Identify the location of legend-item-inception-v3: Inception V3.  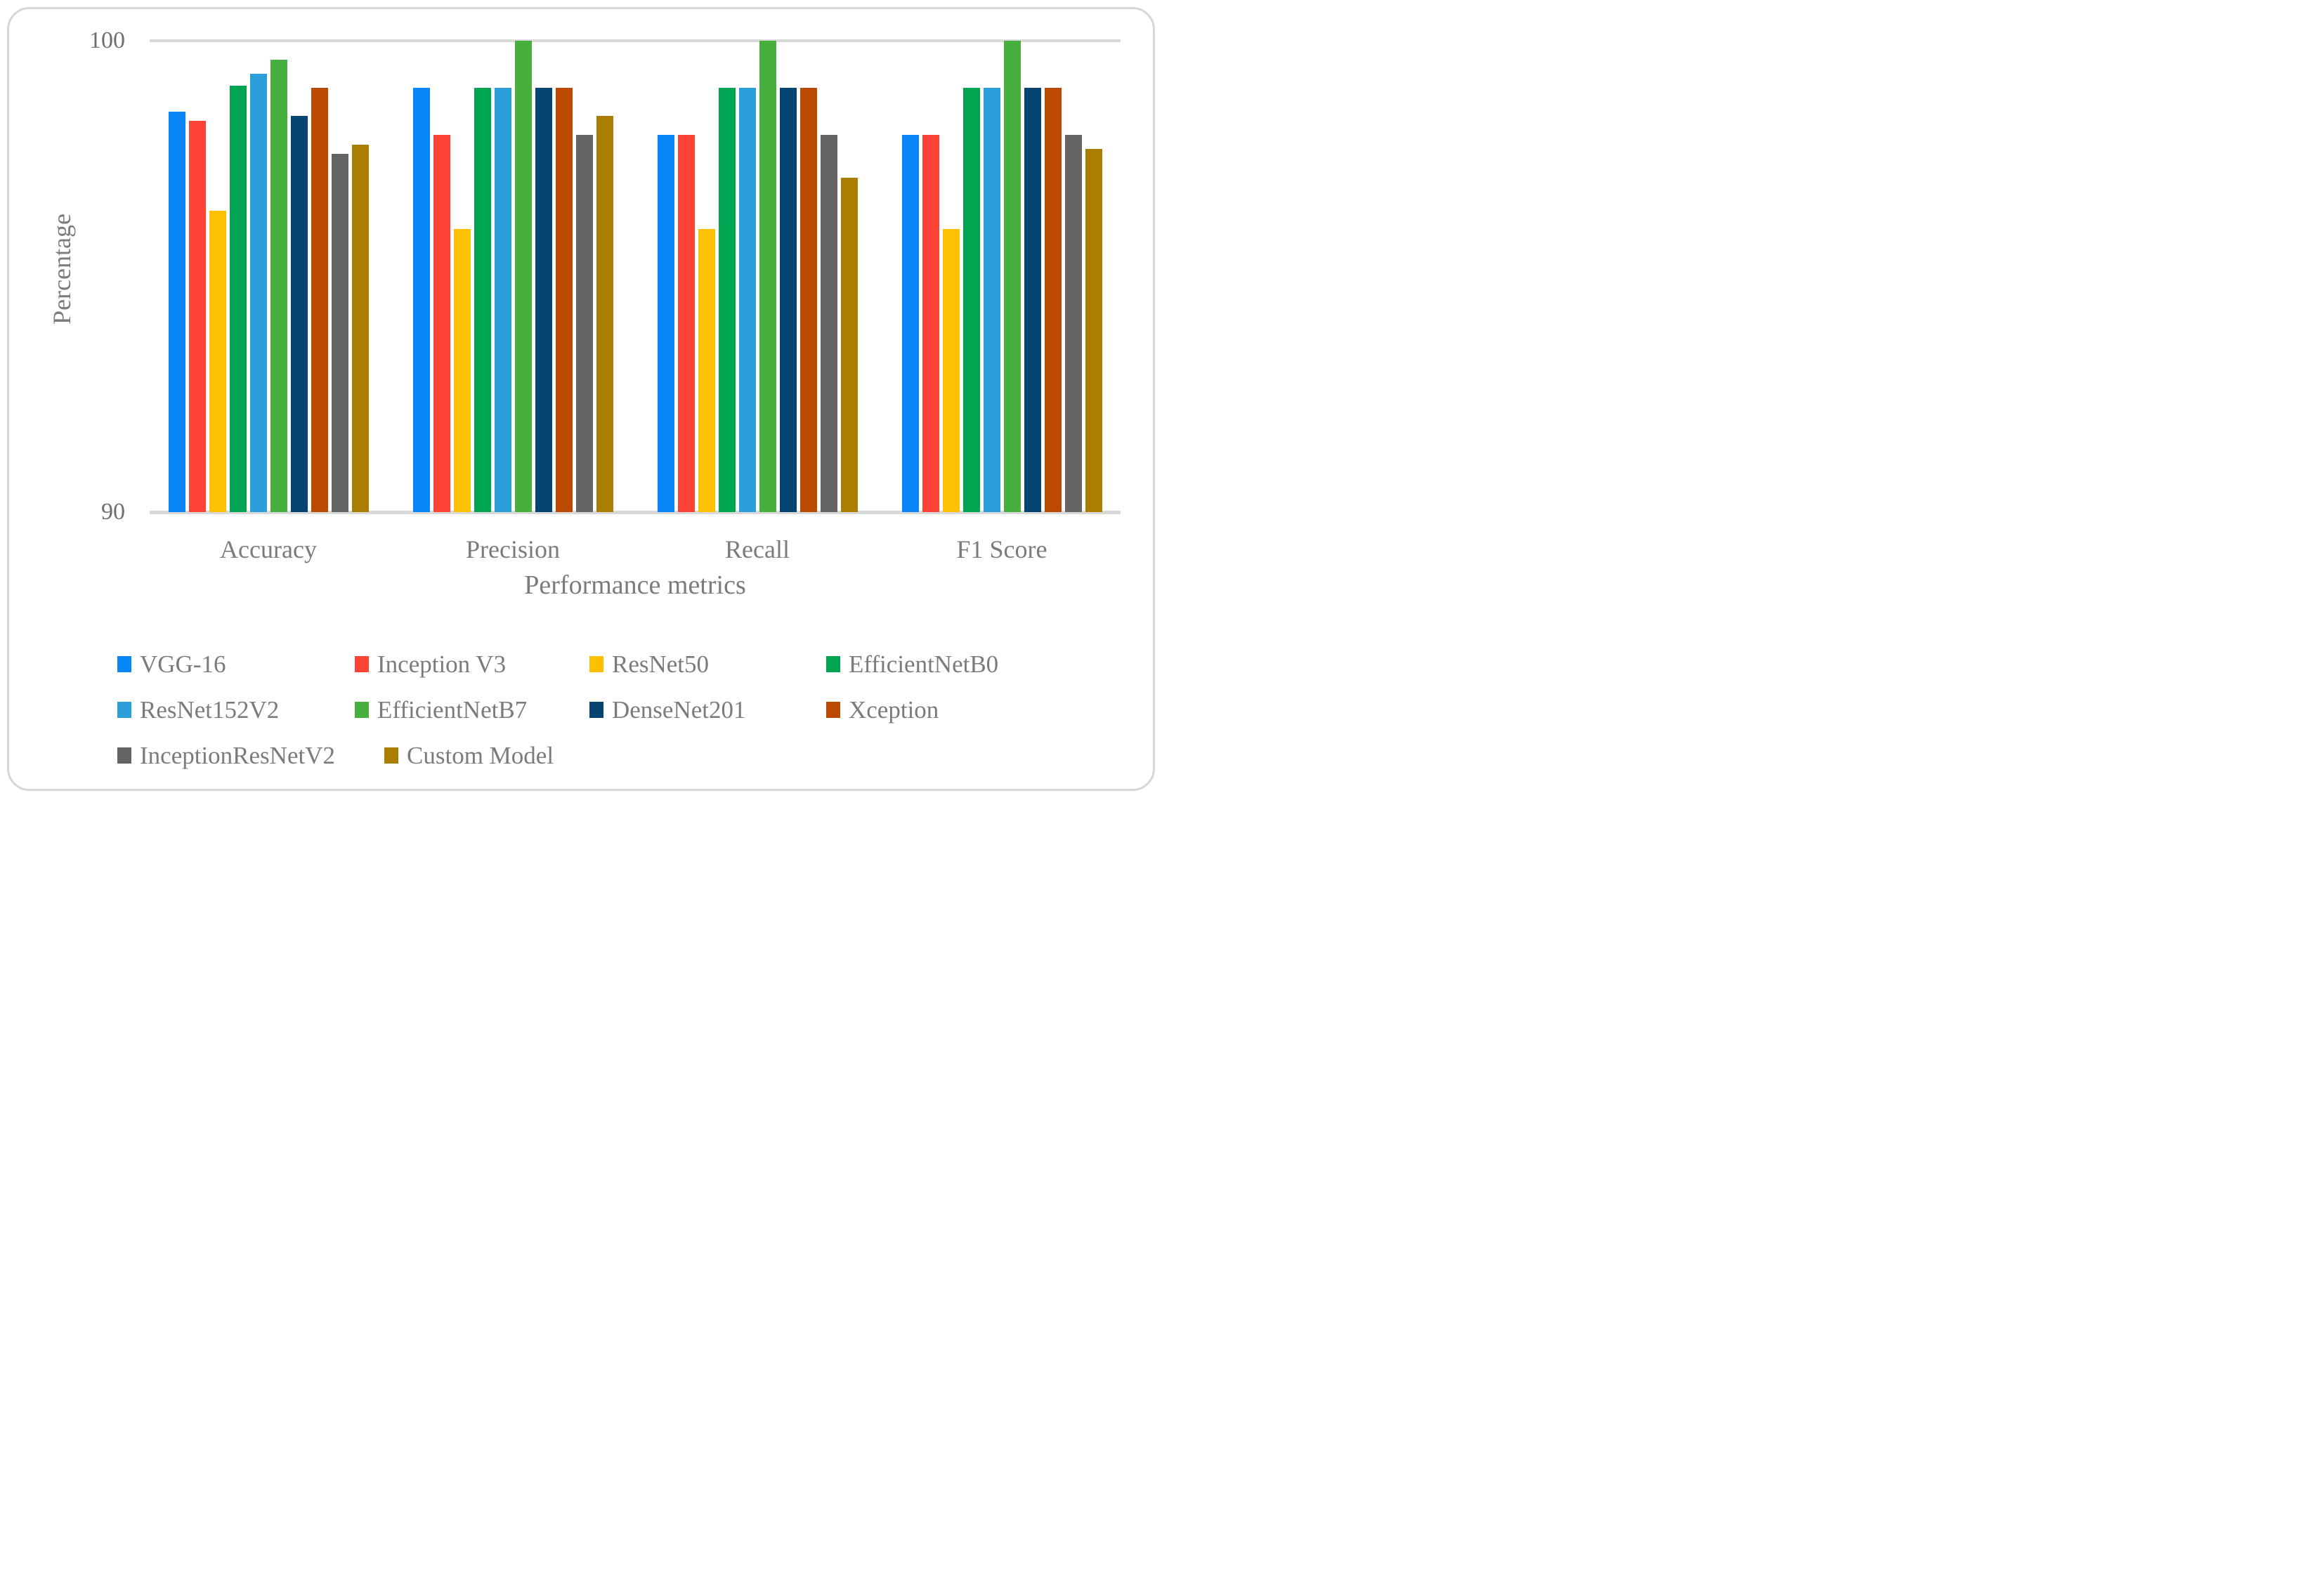
(431, 664).